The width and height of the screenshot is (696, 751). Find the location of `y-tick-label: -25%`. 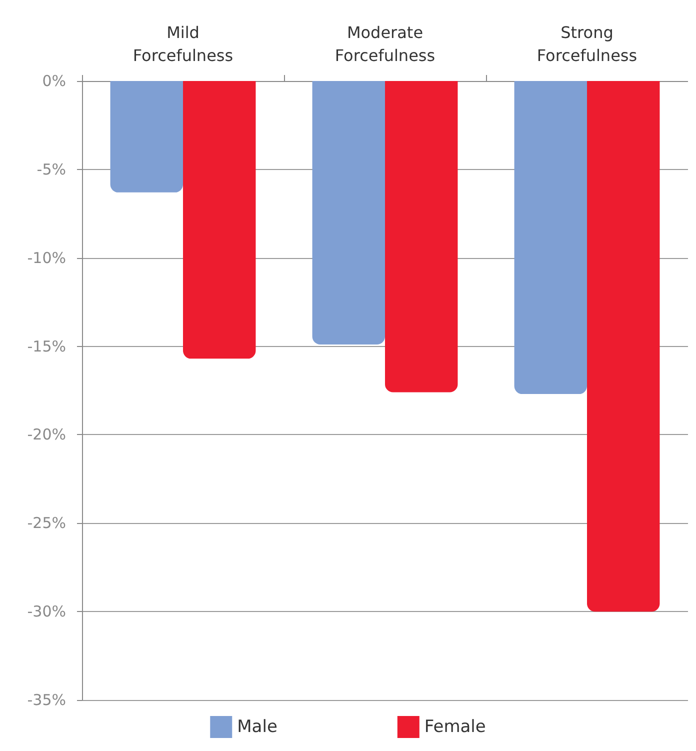

y-tick-label: -25% is located at coordinates (46, 523).